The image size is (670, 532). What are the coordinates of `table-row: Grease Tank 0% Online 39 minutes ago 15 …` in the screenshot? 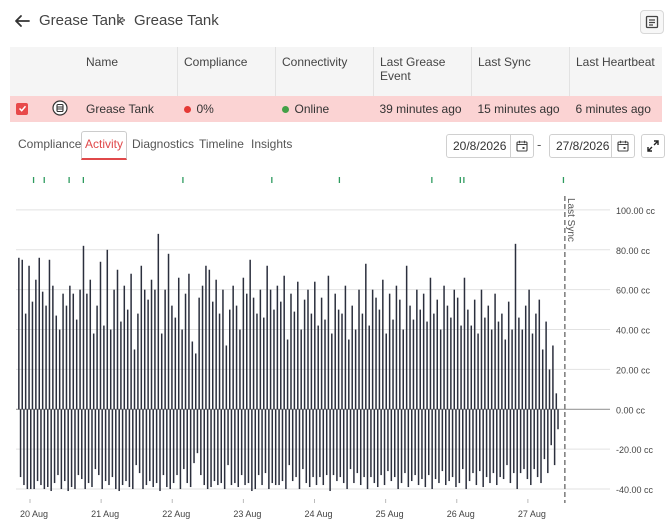 It's located at (336, 109).